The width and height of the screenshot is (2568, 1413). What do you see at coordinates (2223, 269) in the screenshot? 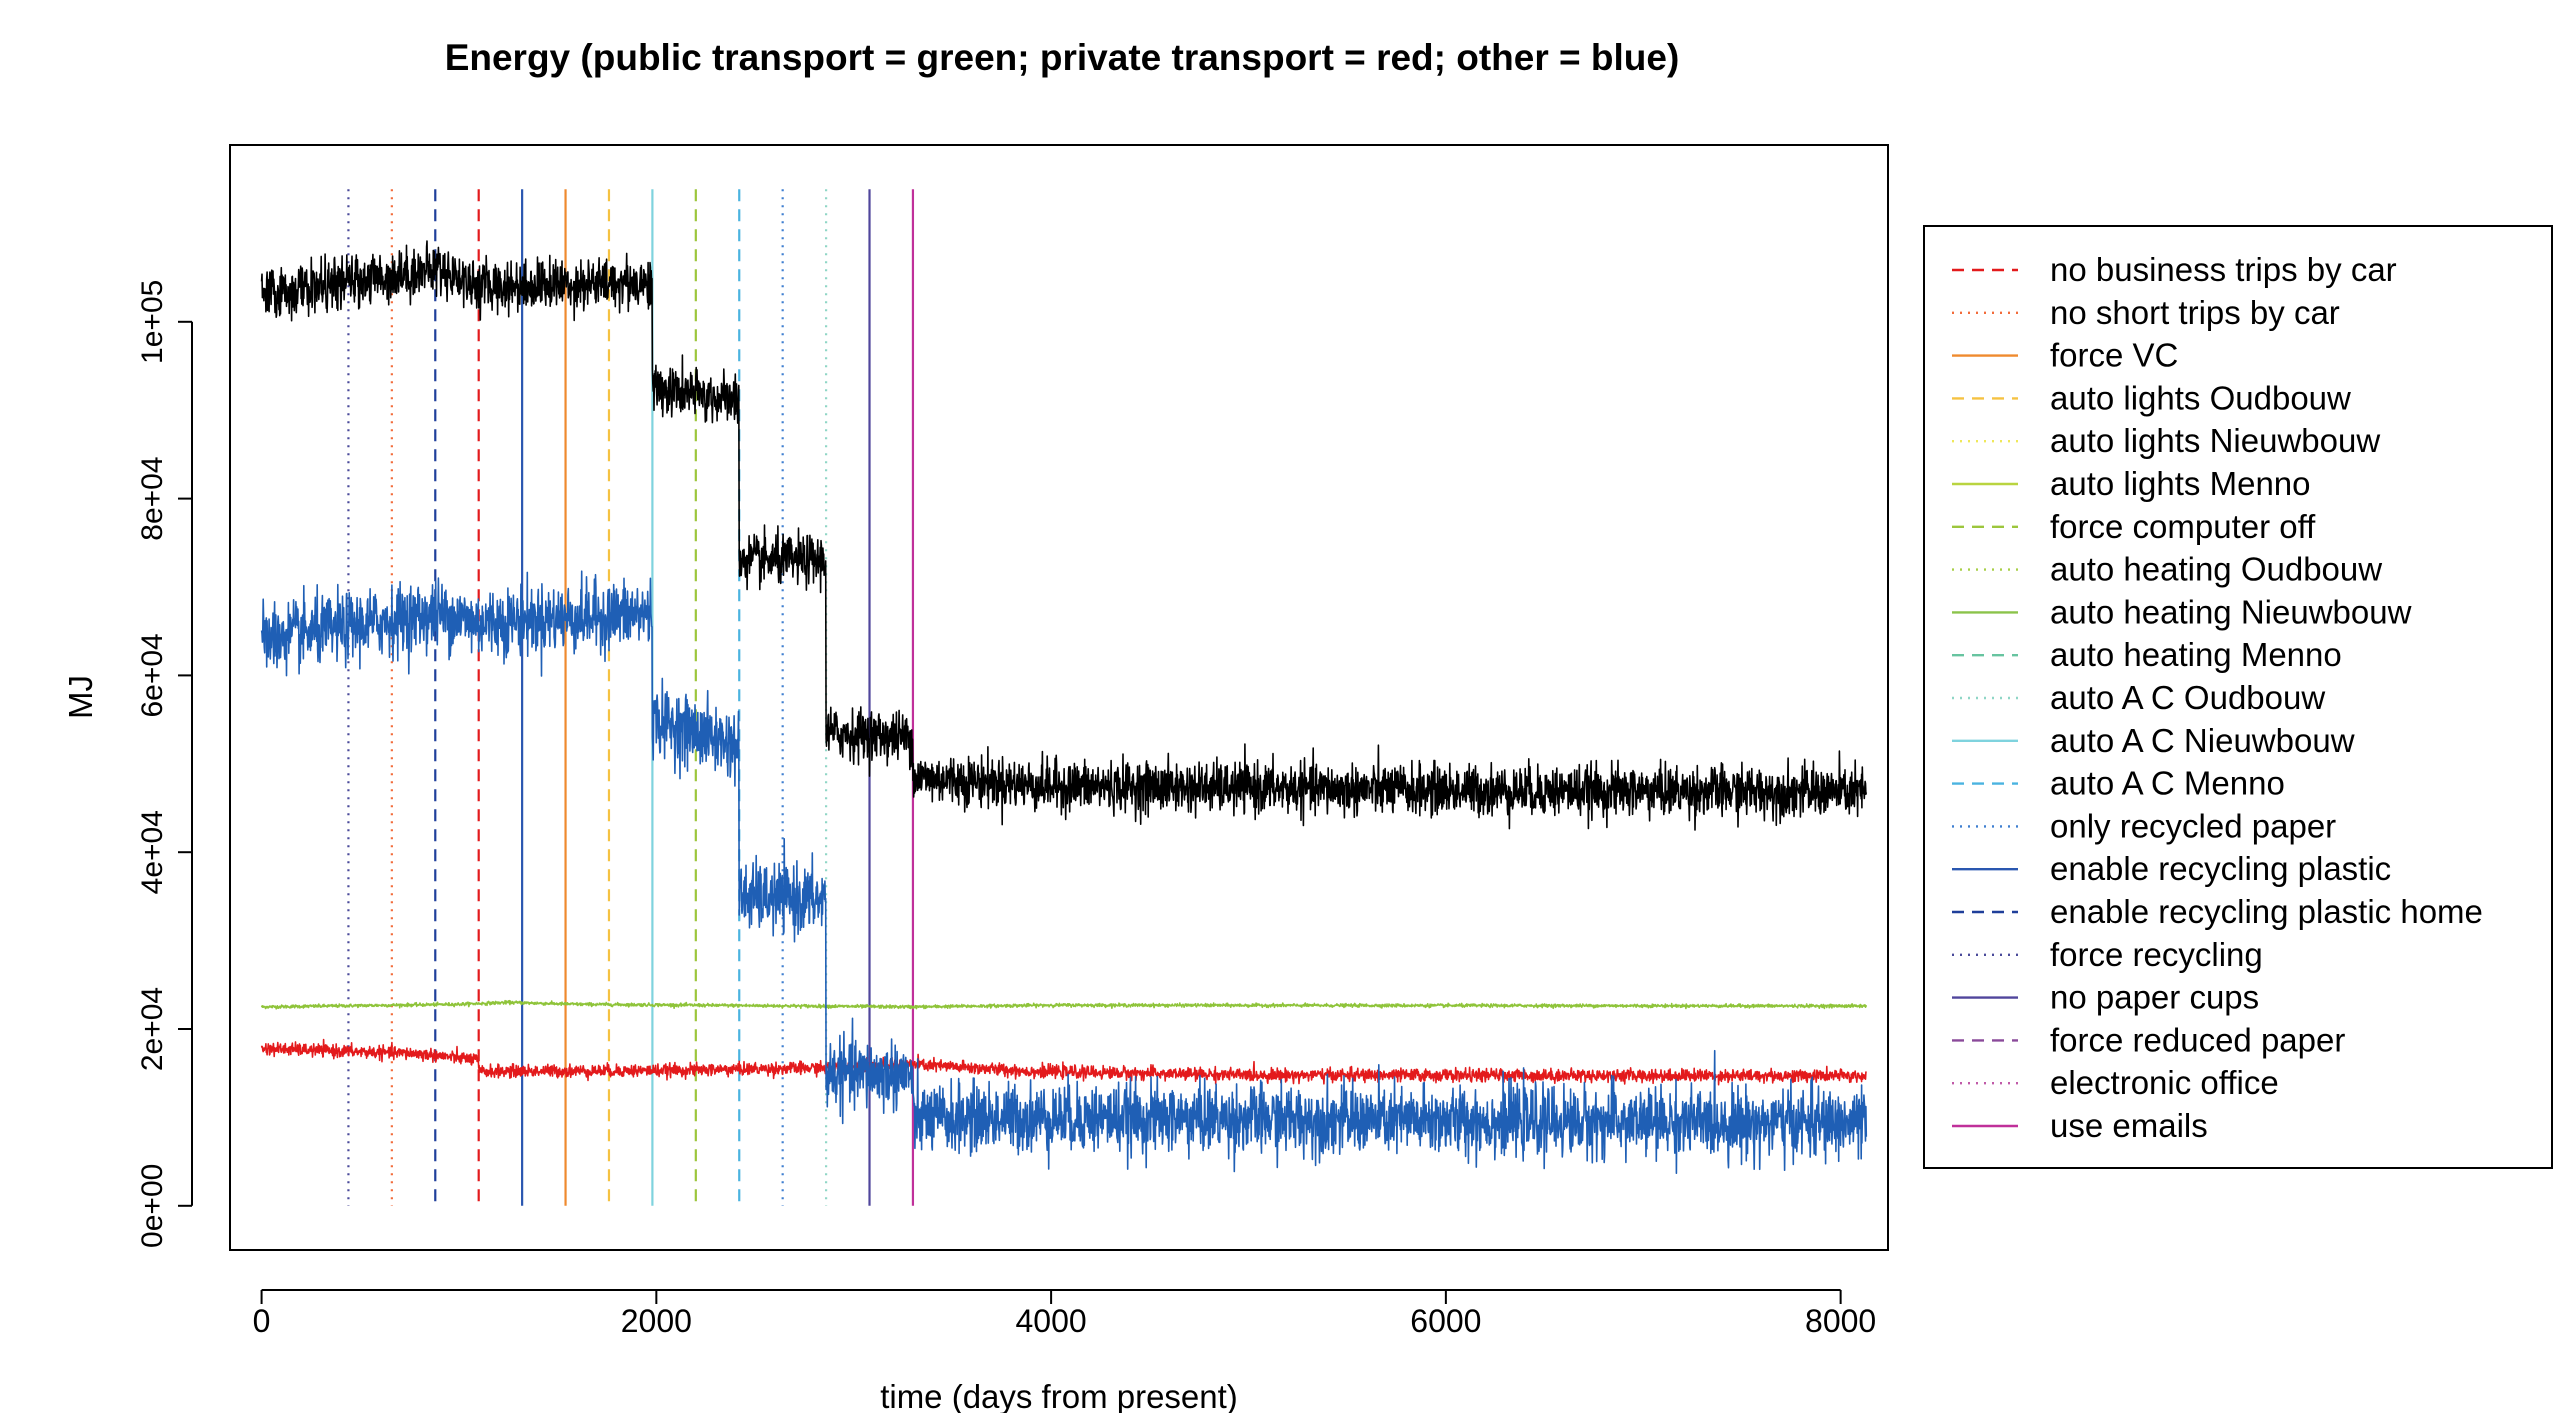
I see `legend-label: no business trips by car` at bounding box center [2223, 269].